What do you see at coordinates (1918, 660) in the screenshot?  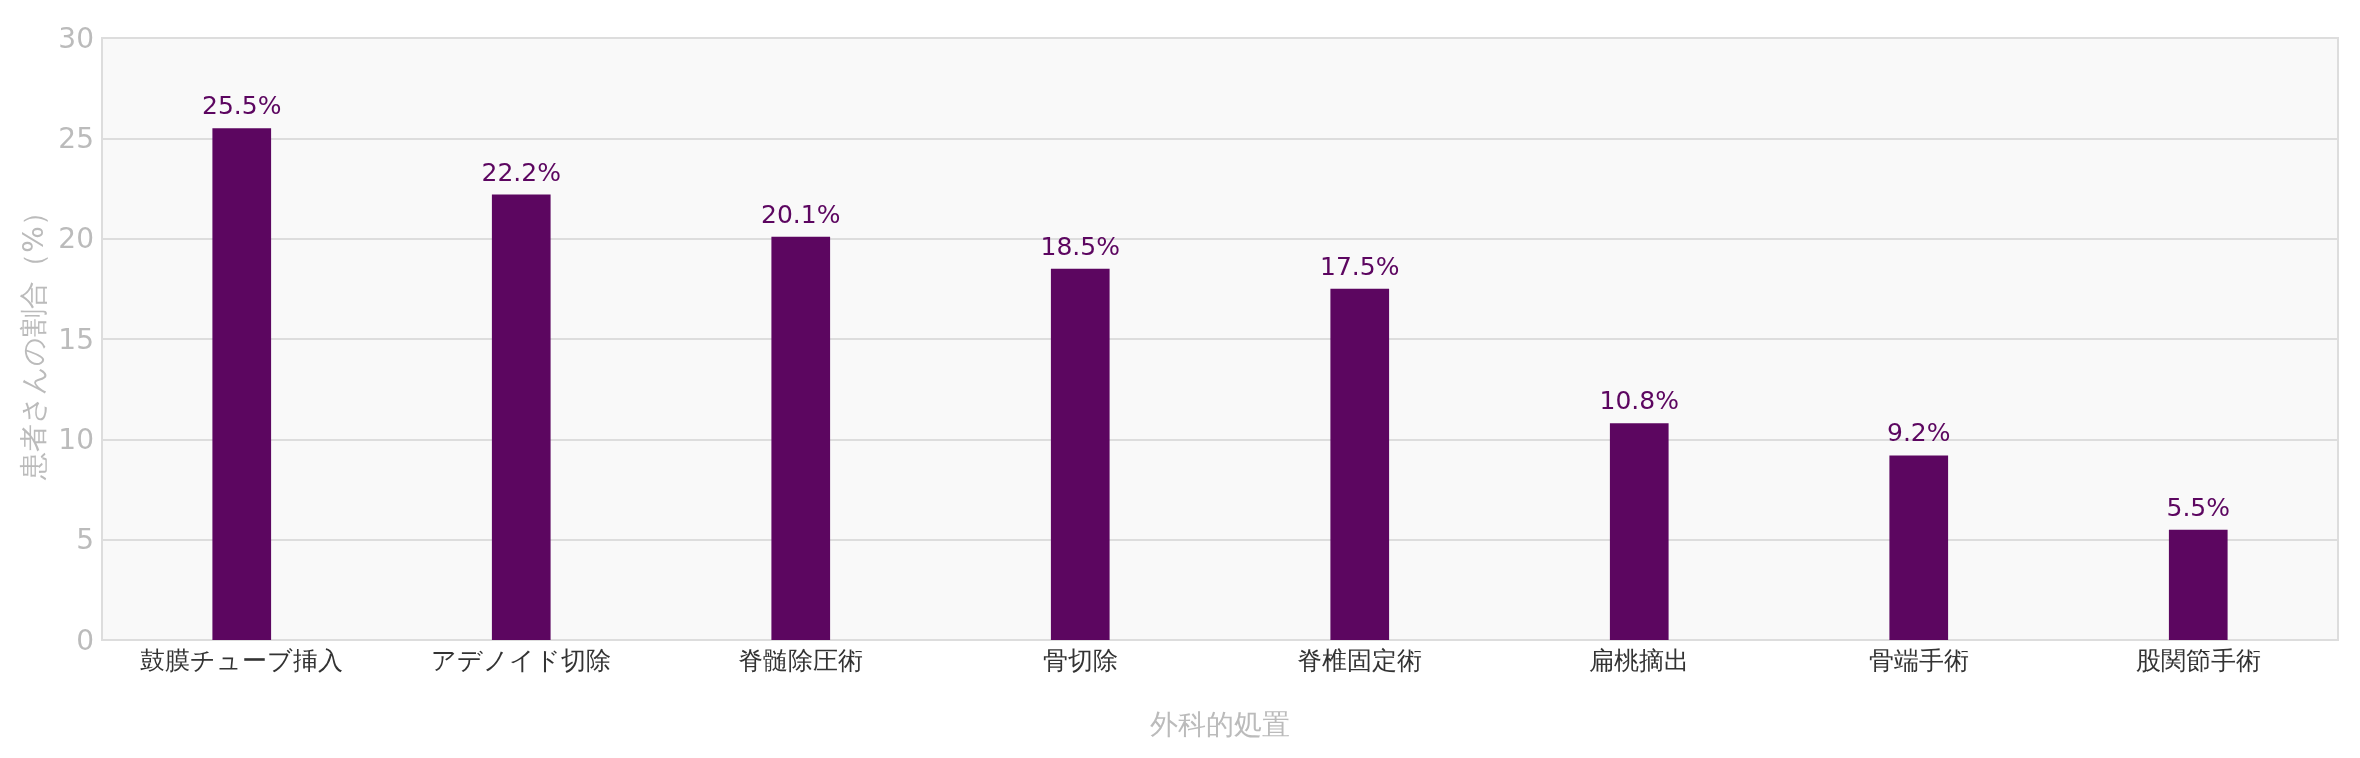 I see `x-tick-label: 骨端手術` at bounding box center [1918, 660].